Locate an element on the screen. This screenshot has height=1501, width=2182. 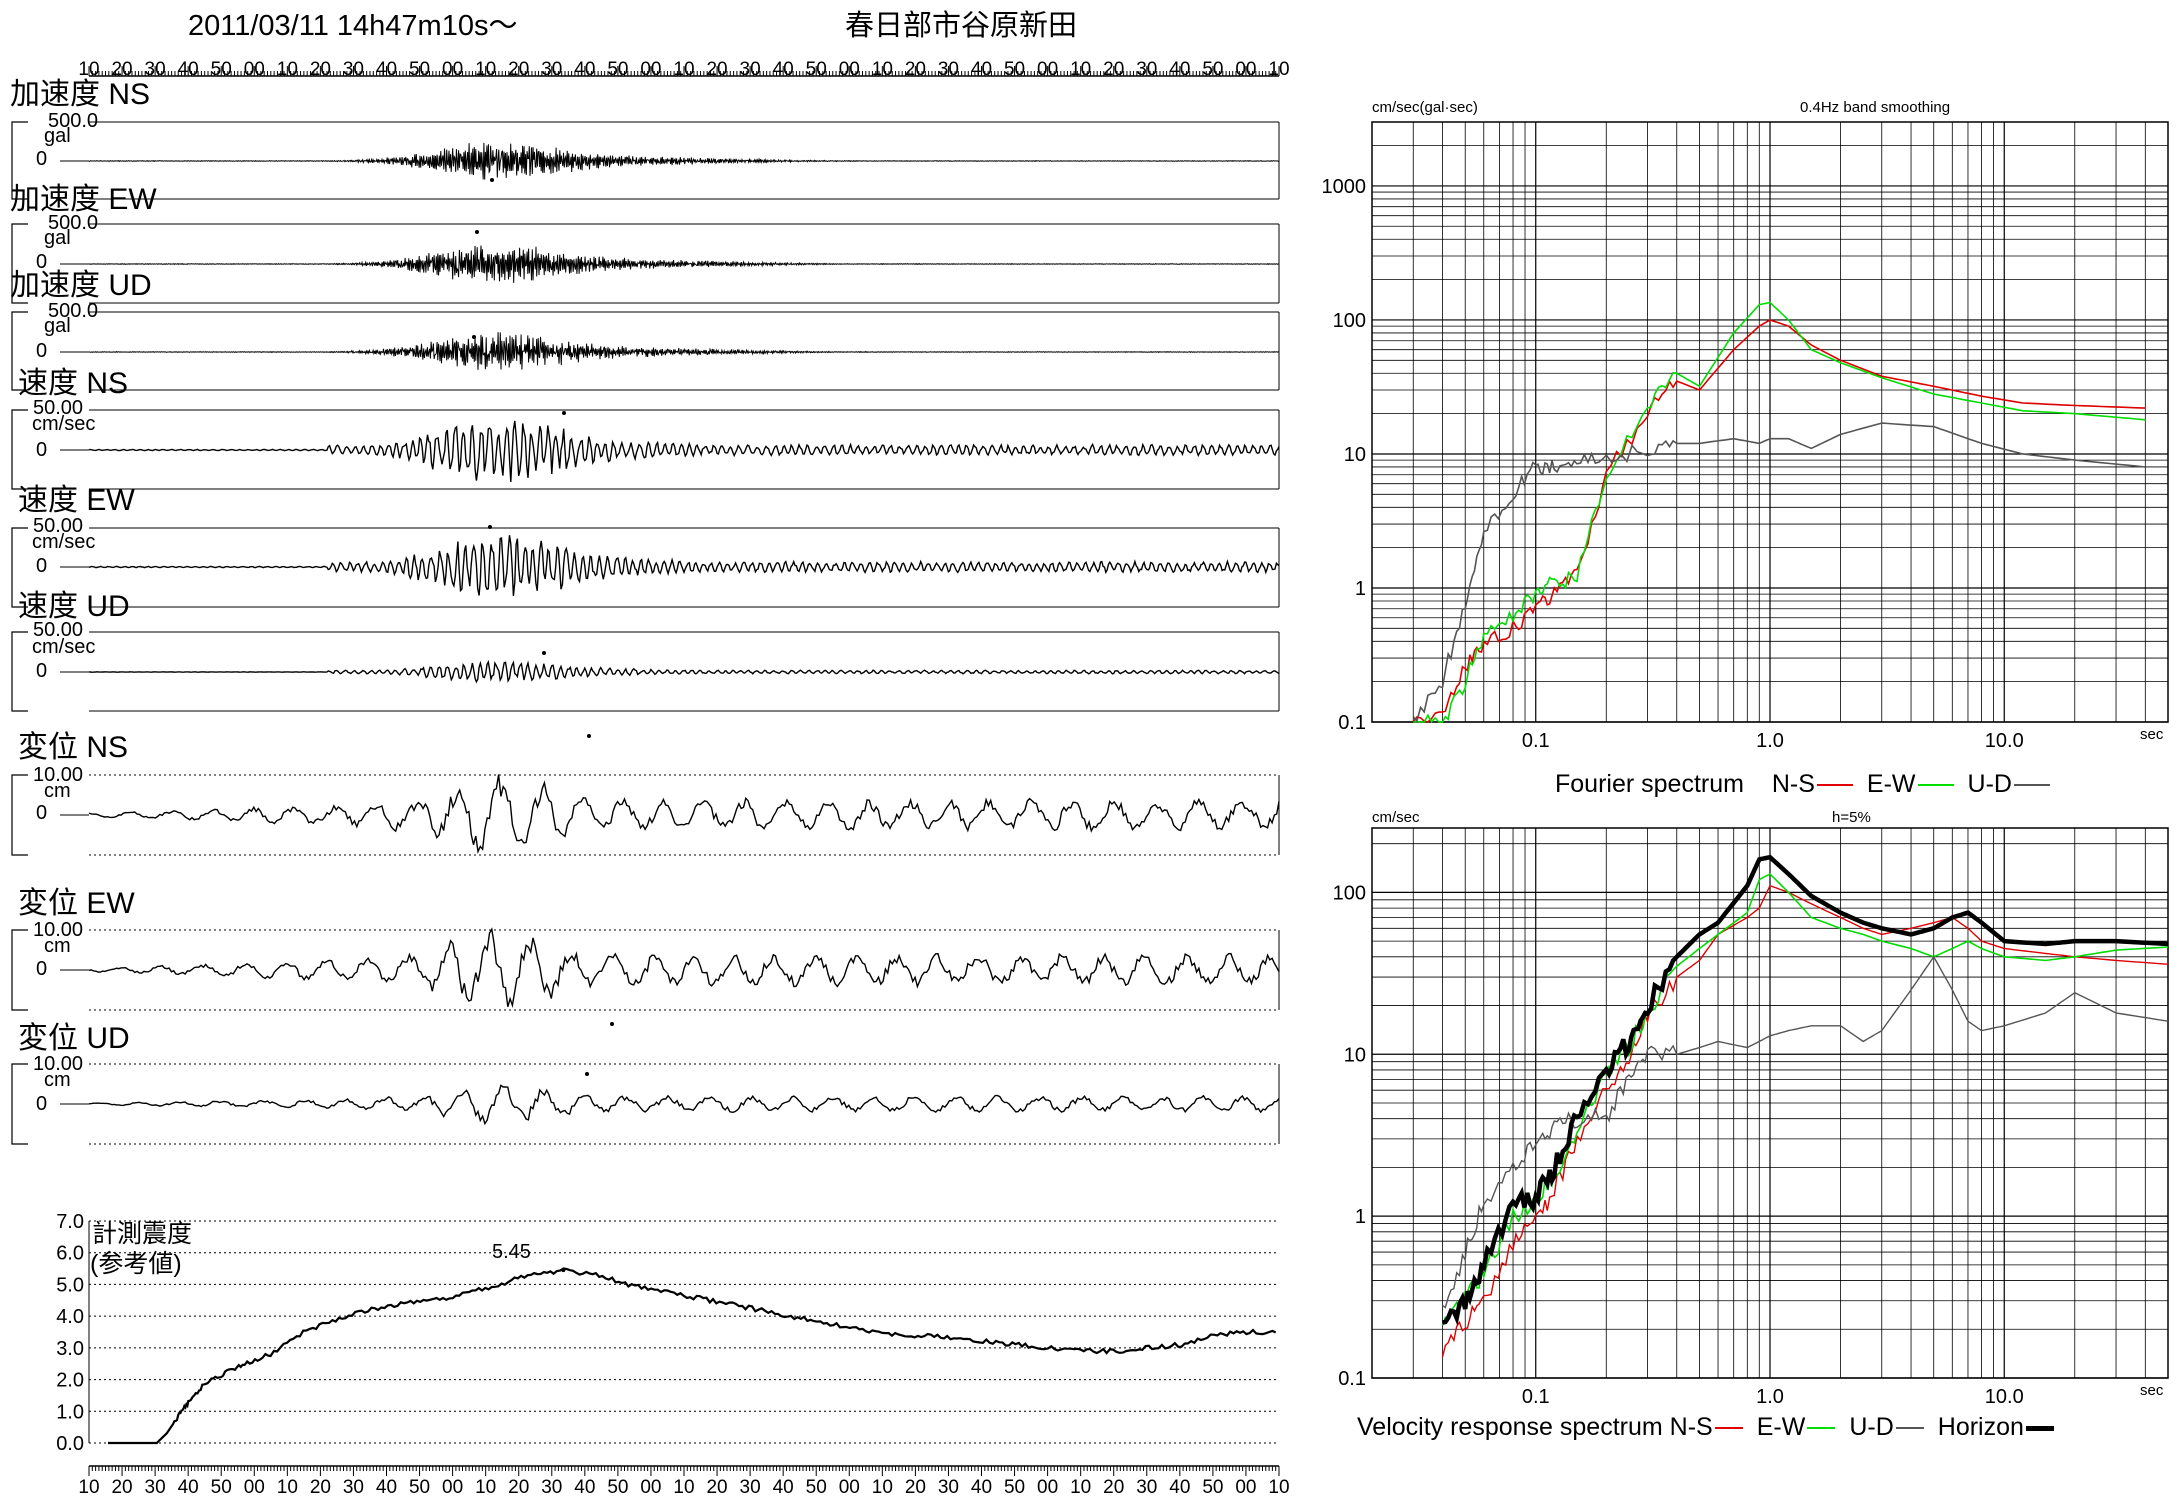
response-series-ns is located at coordinates (1805, 1121).